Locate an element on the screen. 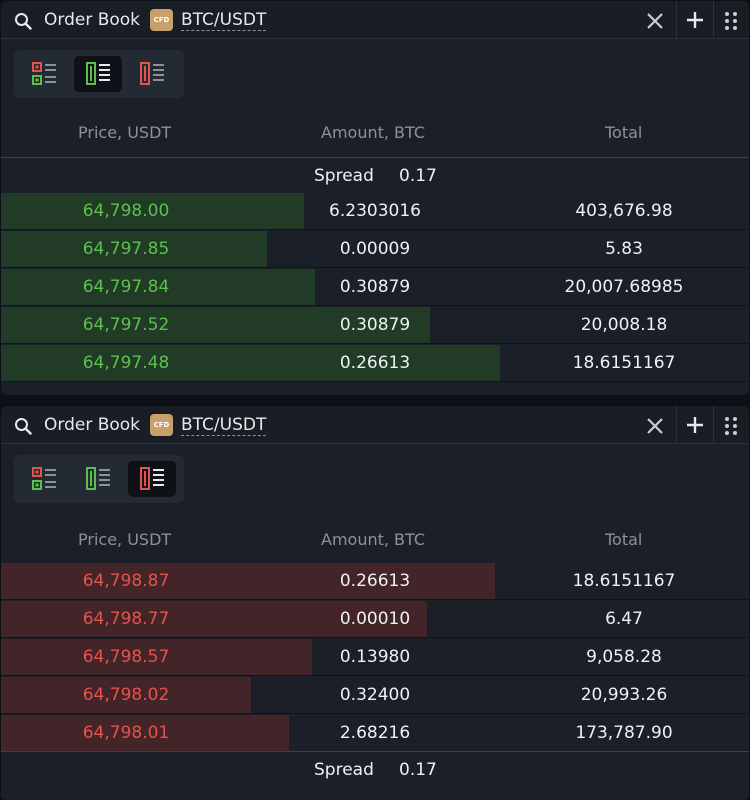  order-row-ask: 64,798.57 0.13980 9,058.28 is located at coordinates (375, 657).